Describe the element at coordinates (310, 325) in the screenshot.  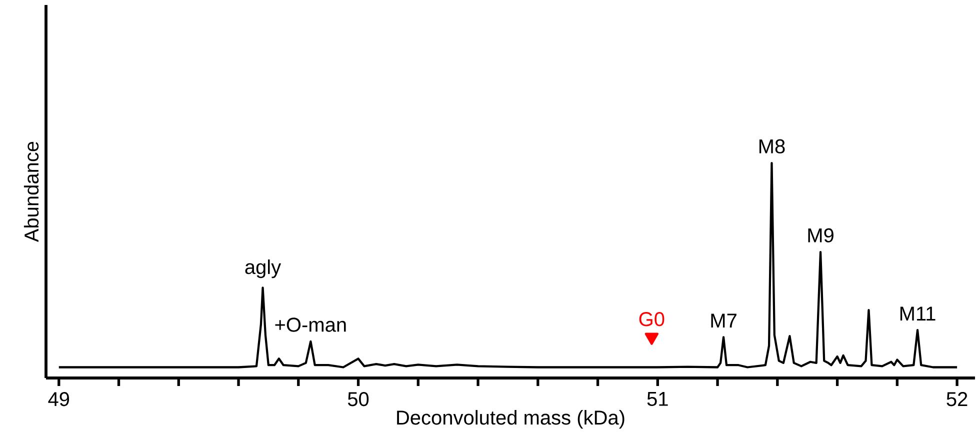
I see `annotation: +O-man` at that location.